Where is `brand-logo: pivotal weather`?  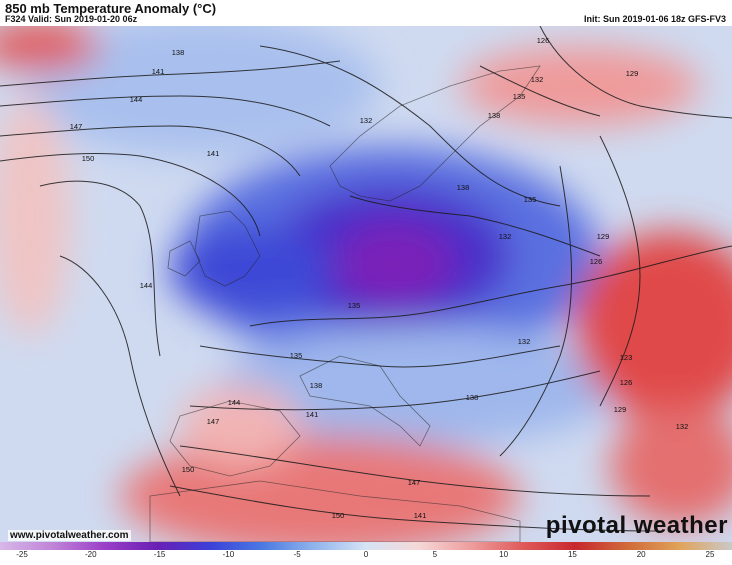
brand-logo: pivotal weather is located at coordinates (636, 525).